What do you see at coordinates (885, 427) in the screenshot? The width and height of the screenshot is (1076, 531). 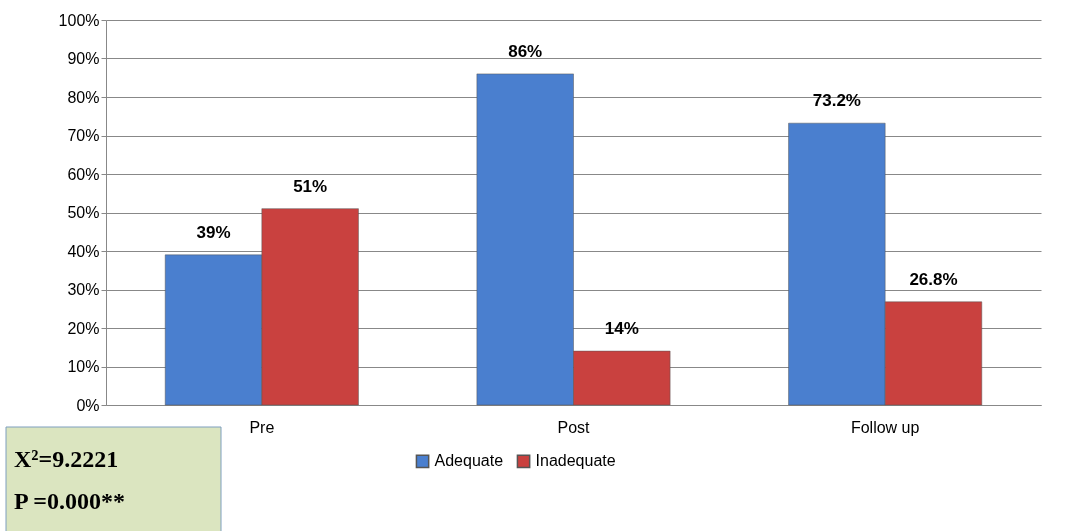 I see `x-tick-label: Follow up` at bounding box center [885, 427].